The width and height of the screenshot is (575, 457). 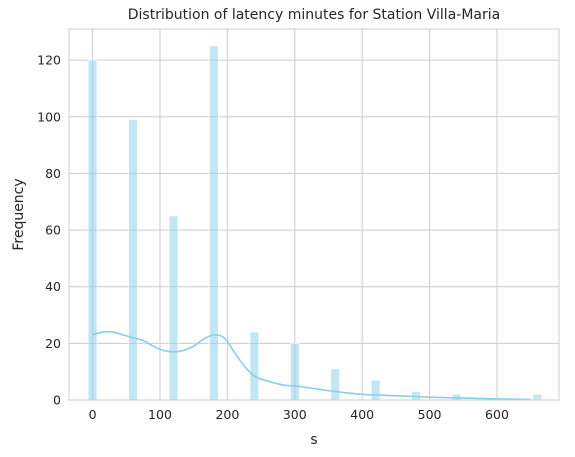 I want to click on x-tick-label: 100, so click(x=160, y=414).